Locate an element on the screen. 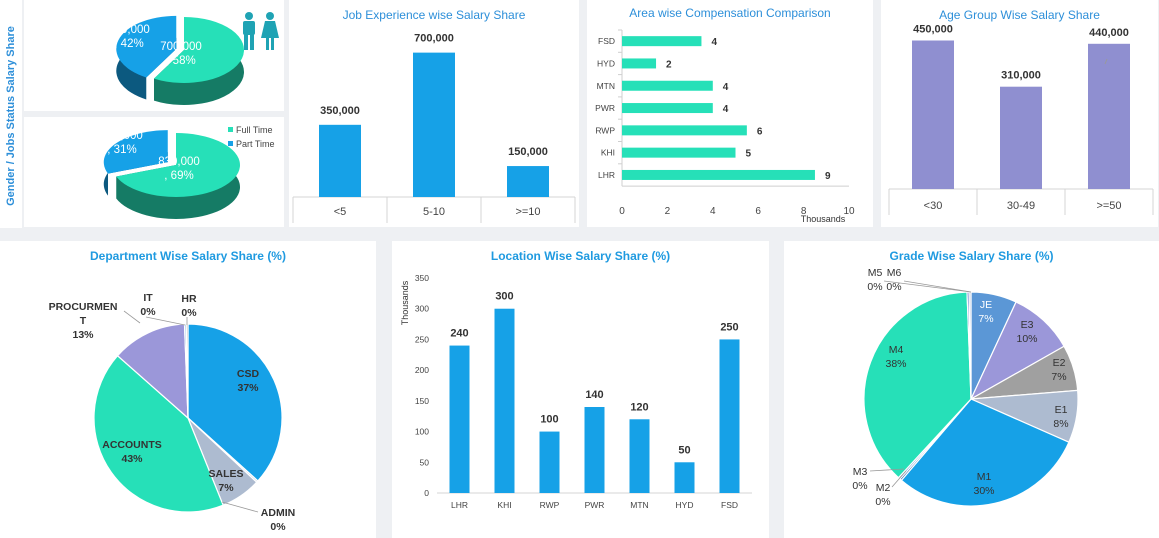  bar-HYD is located at coordinates (684, 477).